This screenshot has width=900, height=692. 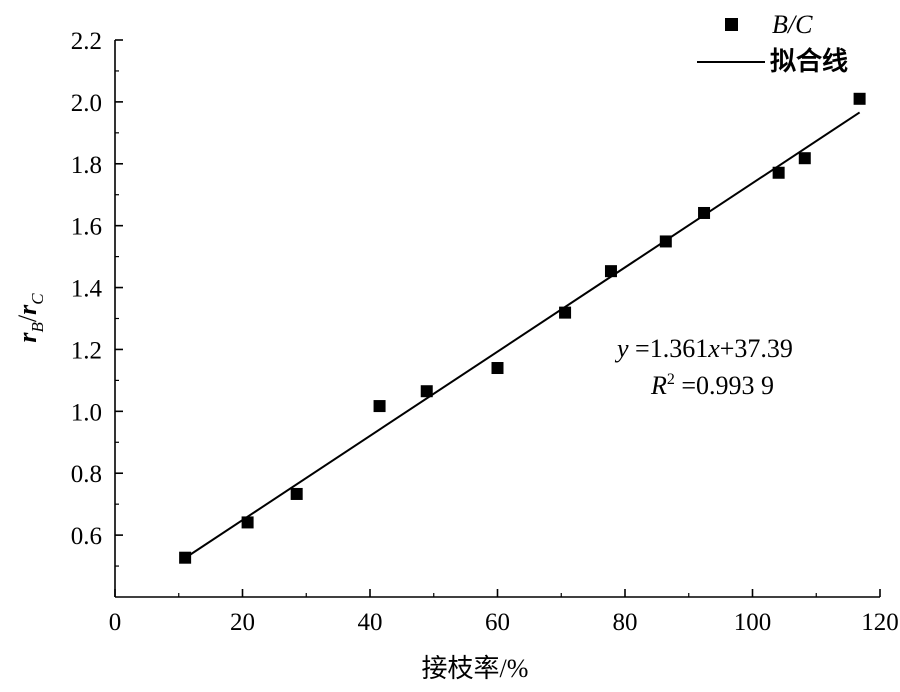 I want to click on x-tick-label: 80, so click(x=625, y=622).